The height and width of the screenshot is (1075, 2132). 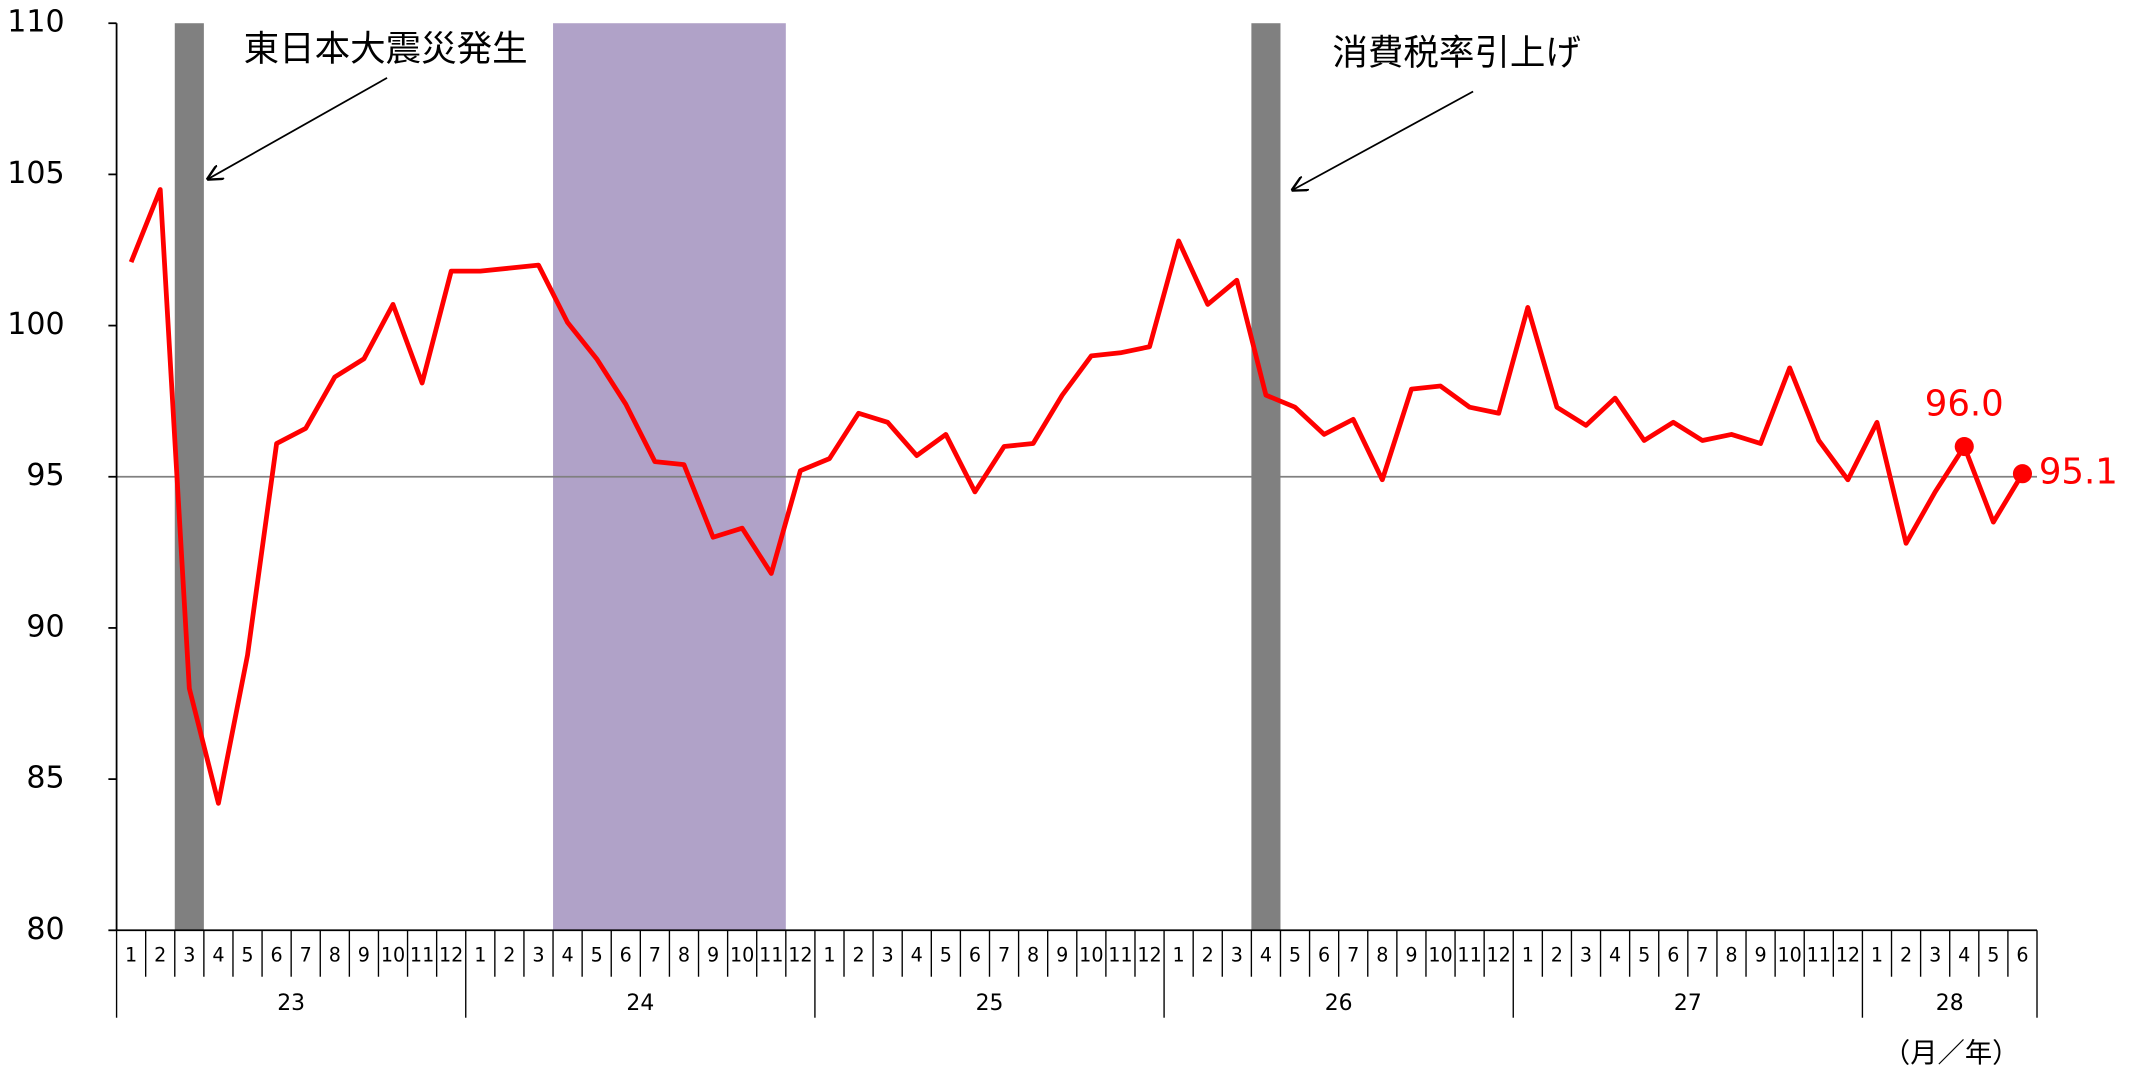 What do you see at coordinates (35, 173) in the screenshot?
I see `y-tick-label: 105` at bounding box center [35, 173].